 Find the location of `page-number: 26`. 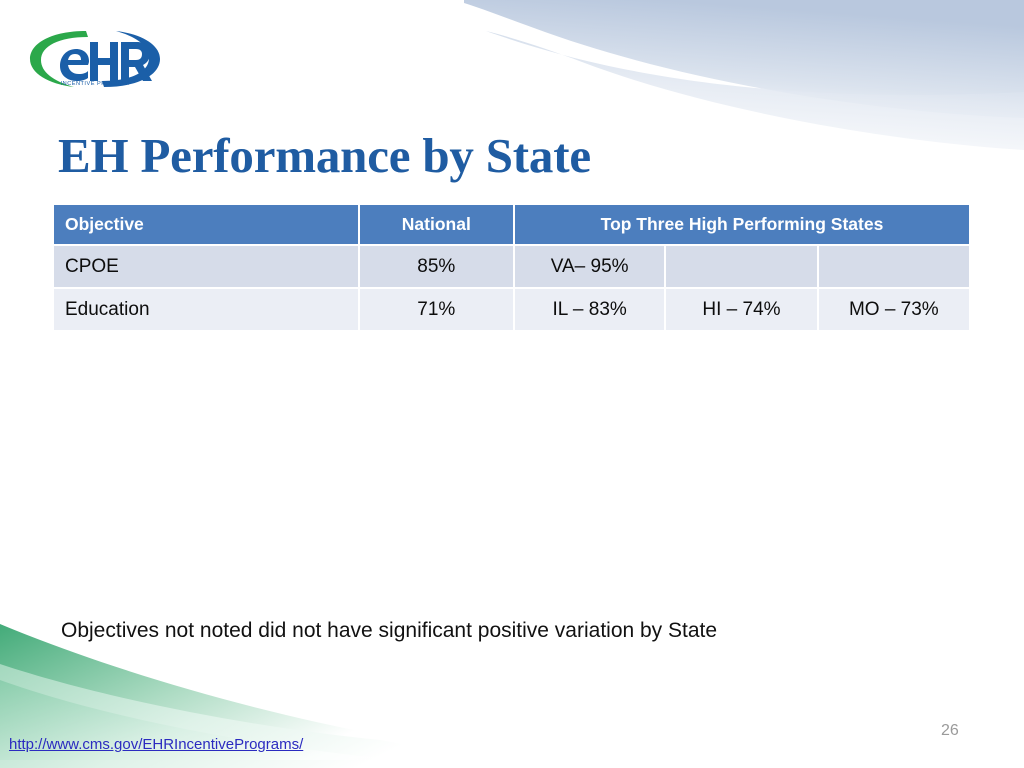

page-number: 26 is located at coordinates (950, 730).